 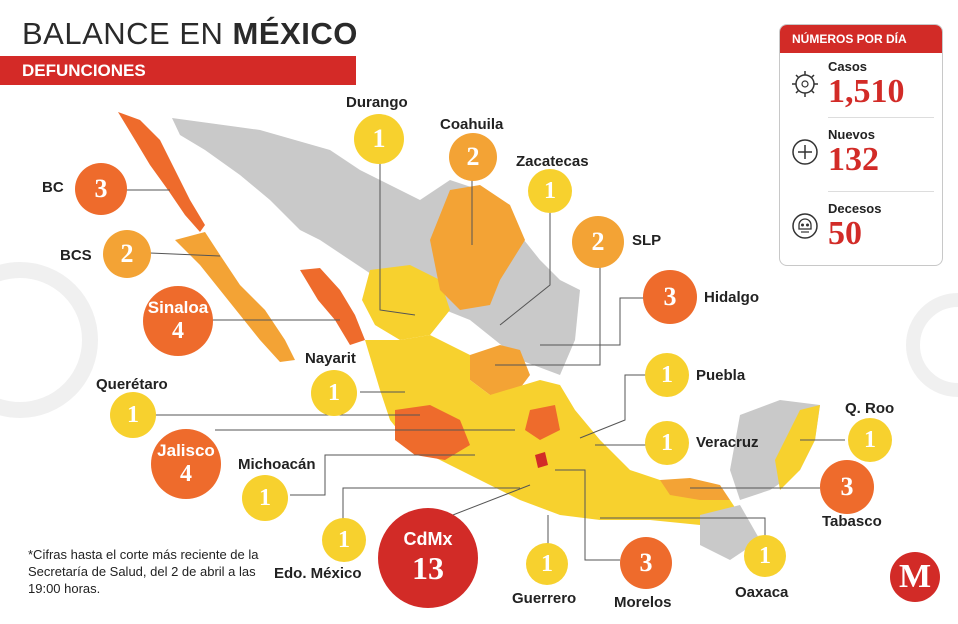 I want to click on bubble-durango: 1, so click(x=379, y=139).